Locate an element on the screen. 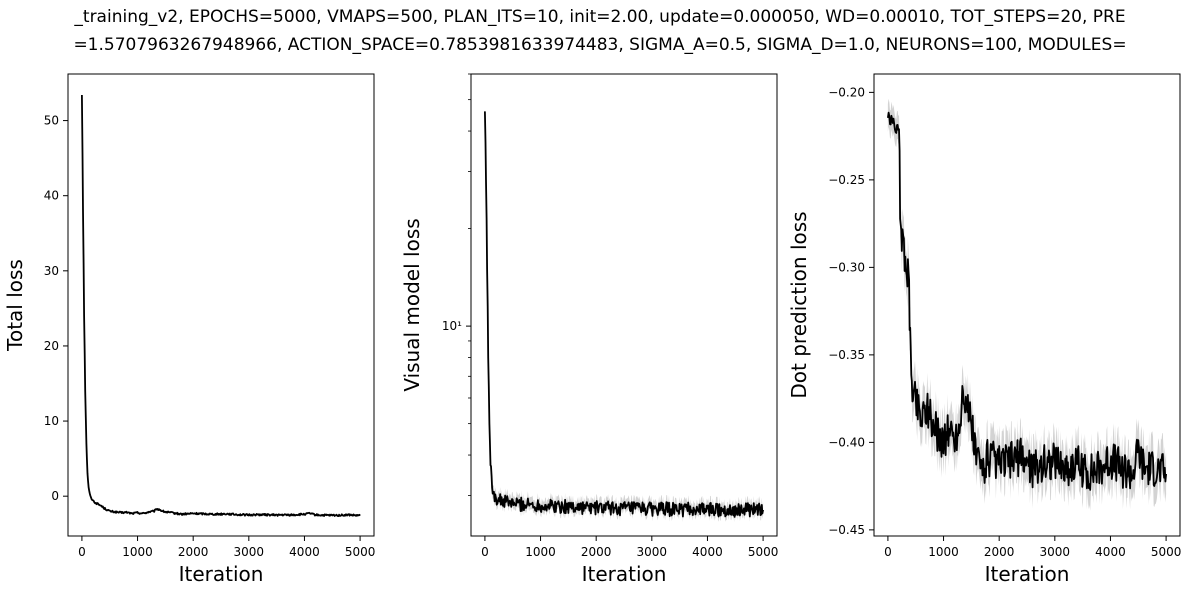 The width and height of the screenshot is (1200, 600). y-tick-label: 50 is located at coordinates (51, 121).